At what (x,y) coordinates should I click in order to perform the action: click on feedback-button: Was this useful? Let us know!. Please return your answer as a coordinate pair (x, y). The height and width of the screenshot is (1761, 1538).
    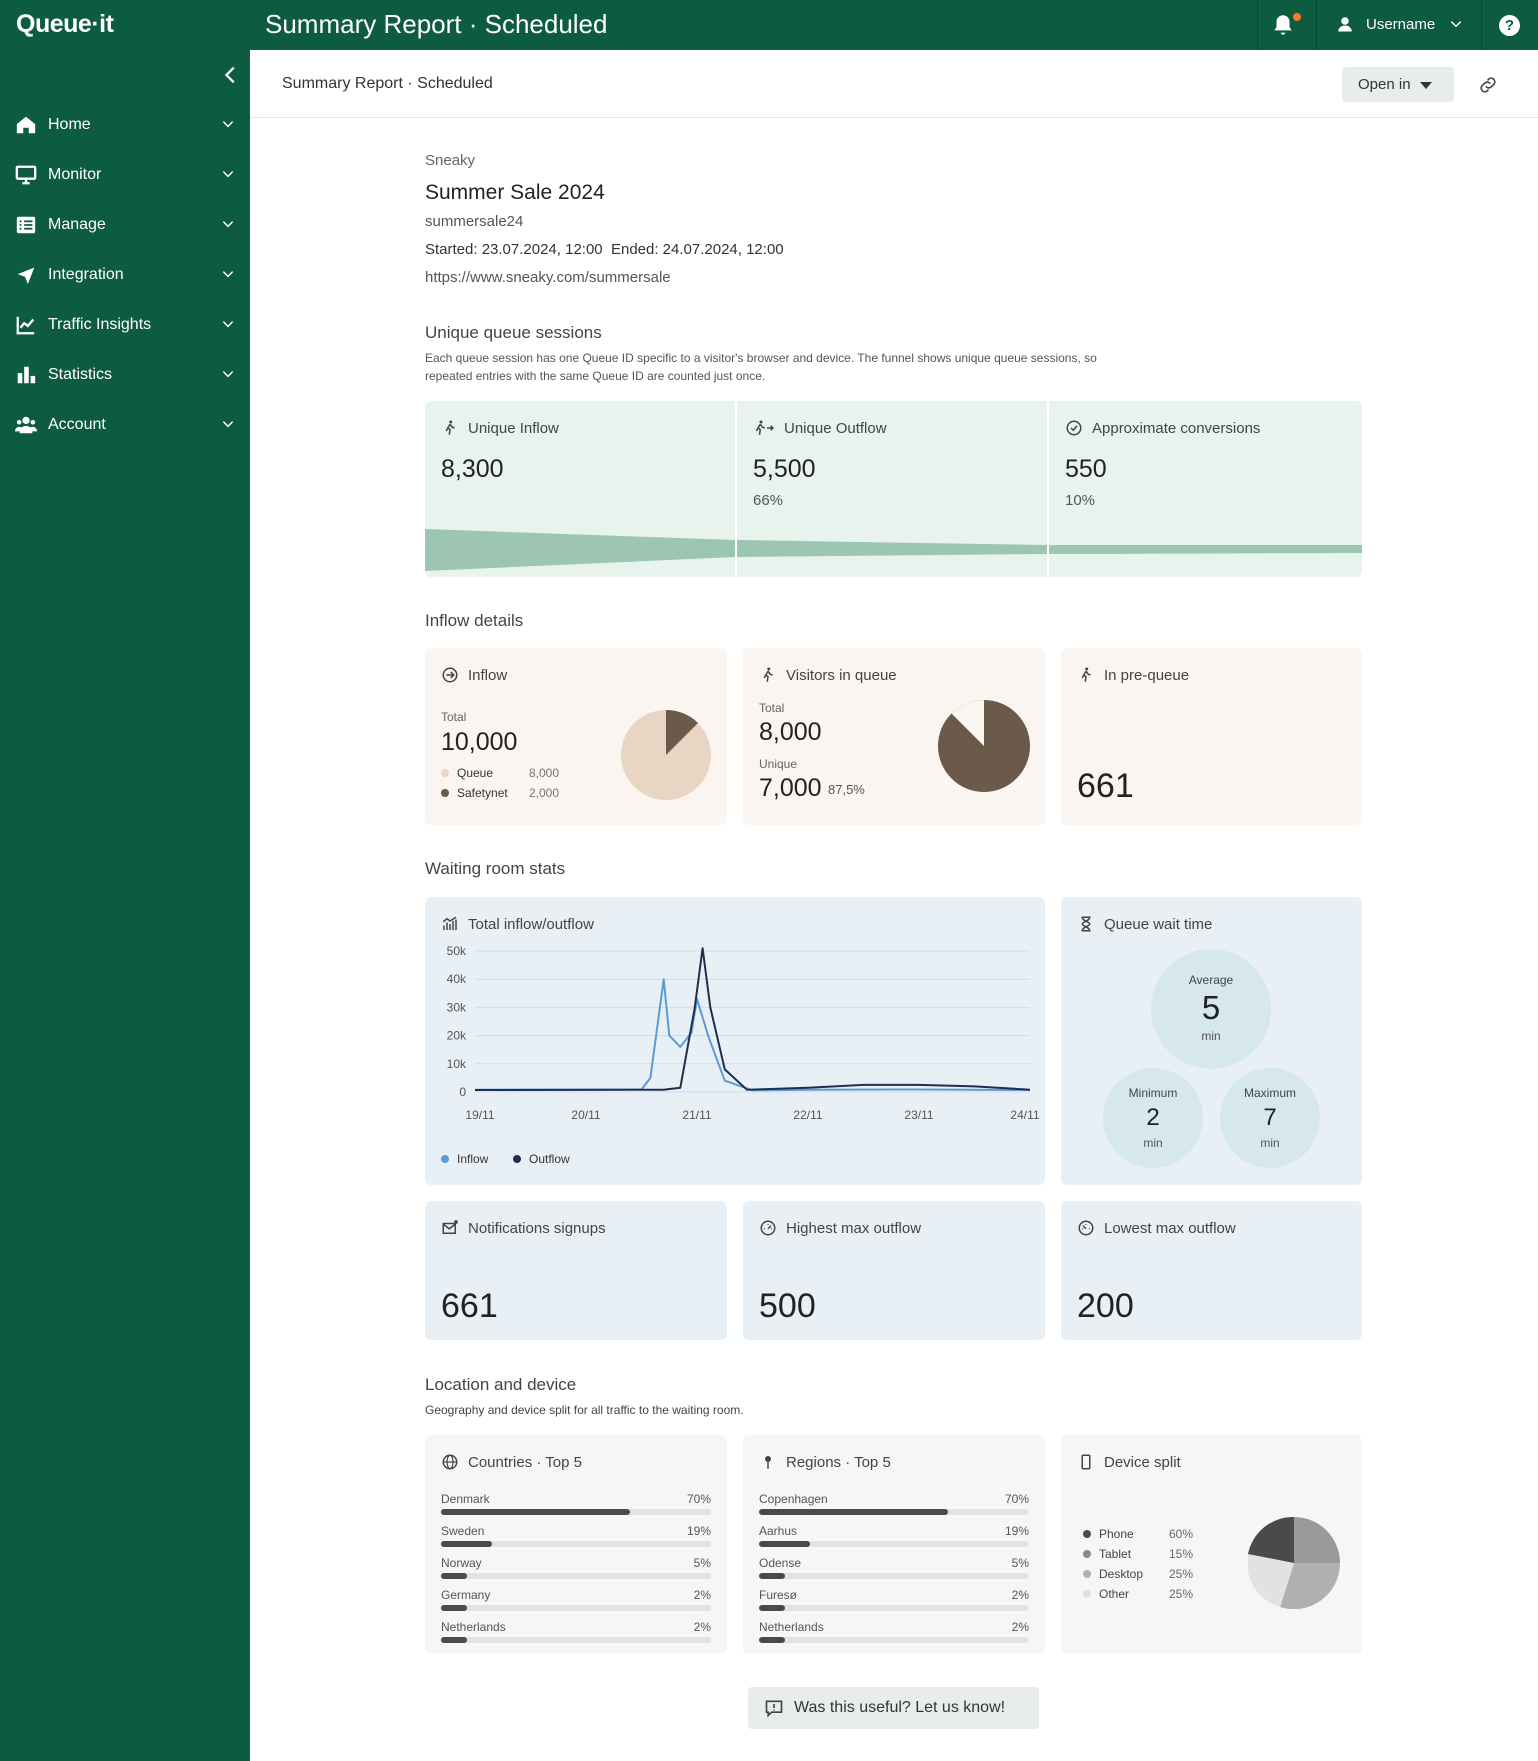
    Looking at the image, I should click on (893, 1708).